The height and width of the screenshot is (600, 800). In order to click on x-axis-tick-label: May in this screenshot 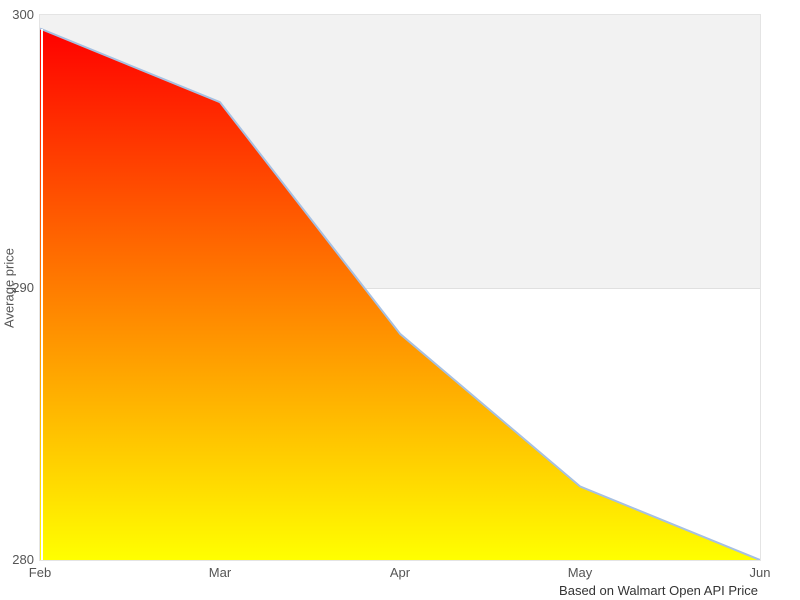, I will do `click(580, 572)`.